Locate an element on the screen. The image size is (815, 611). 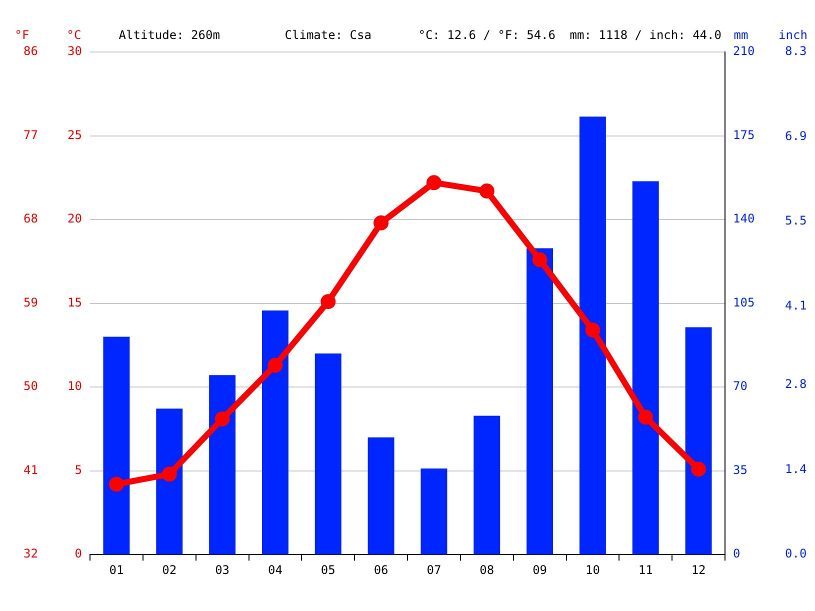
x-tick-label: 10 is located at coordinates (592, 569).